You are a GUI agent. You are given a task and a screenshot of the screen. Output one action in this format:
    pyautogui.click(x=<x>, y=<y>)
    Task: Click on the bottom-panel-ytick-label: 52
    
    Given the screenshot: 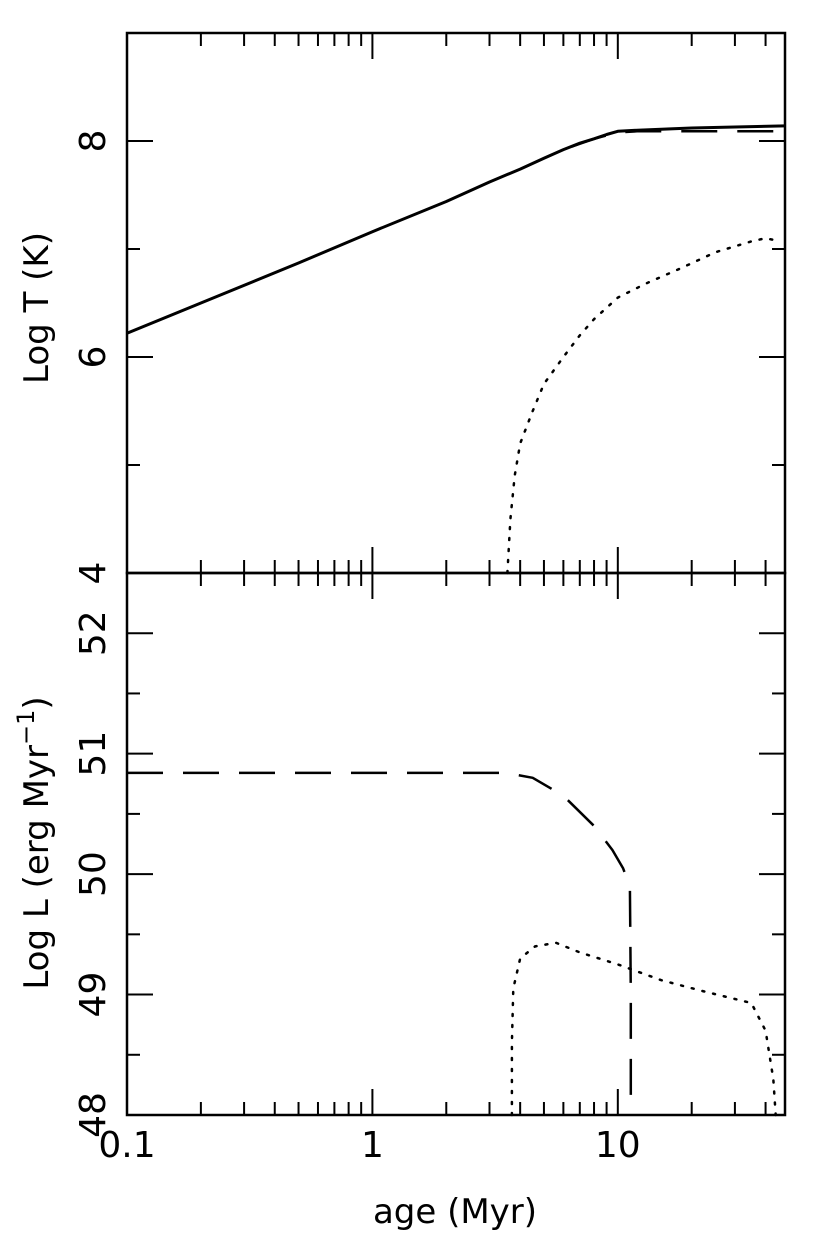 What is the action you would take?
    pyautogui.click(x=93, y=633)
    